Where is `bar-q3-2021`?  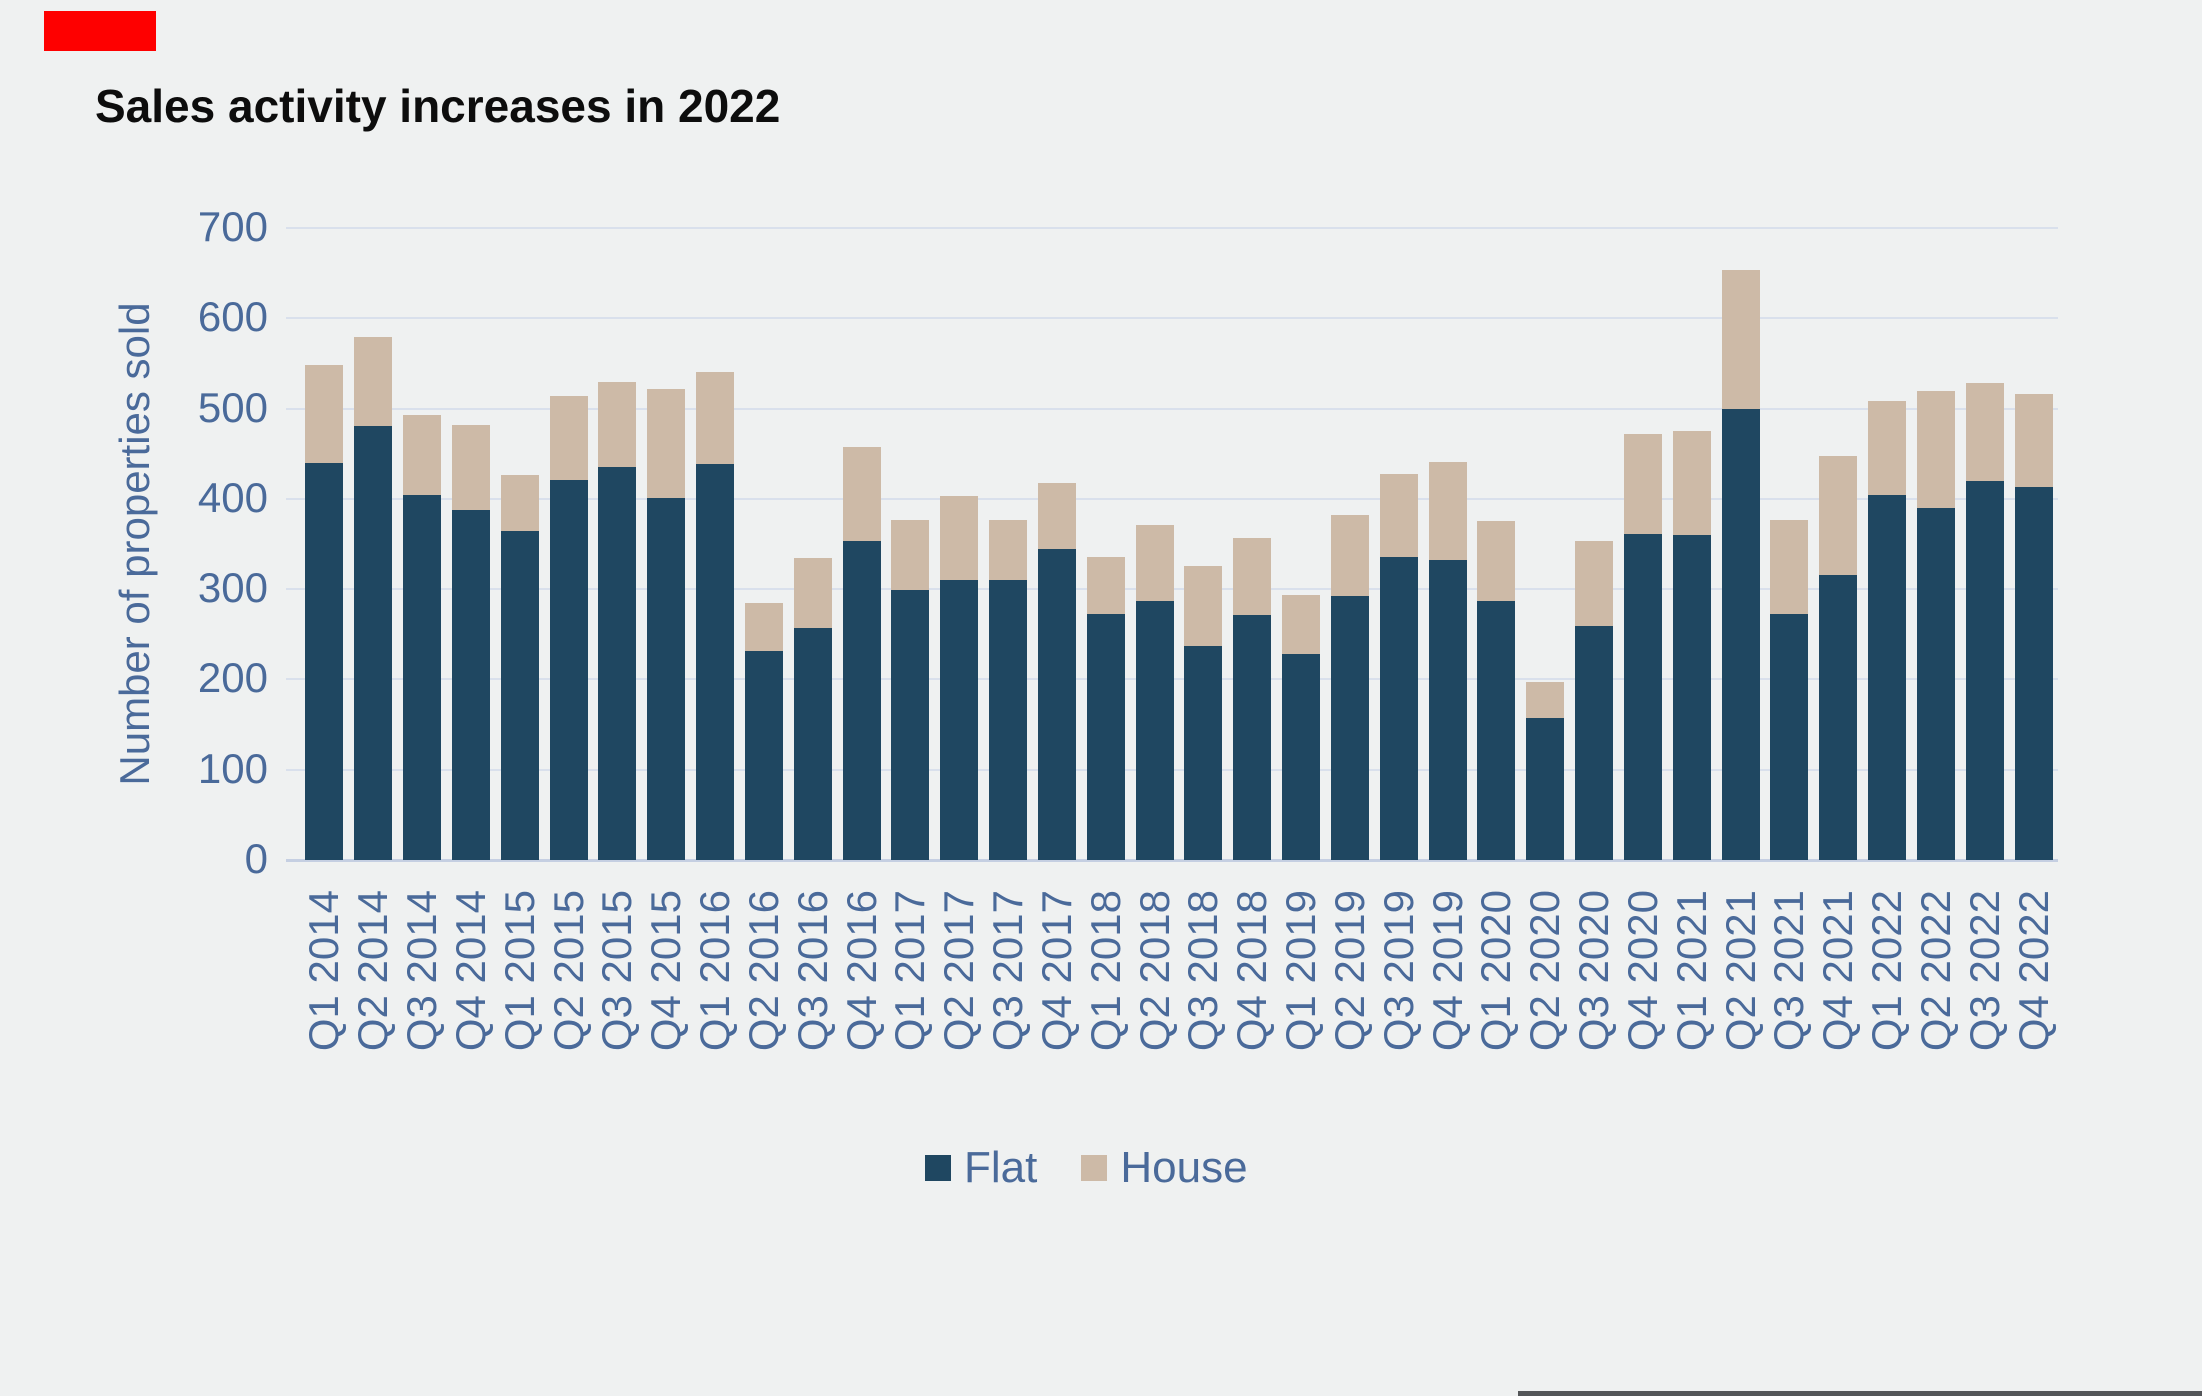 bar-q3-2021 is located at coordinates (1789, 689).